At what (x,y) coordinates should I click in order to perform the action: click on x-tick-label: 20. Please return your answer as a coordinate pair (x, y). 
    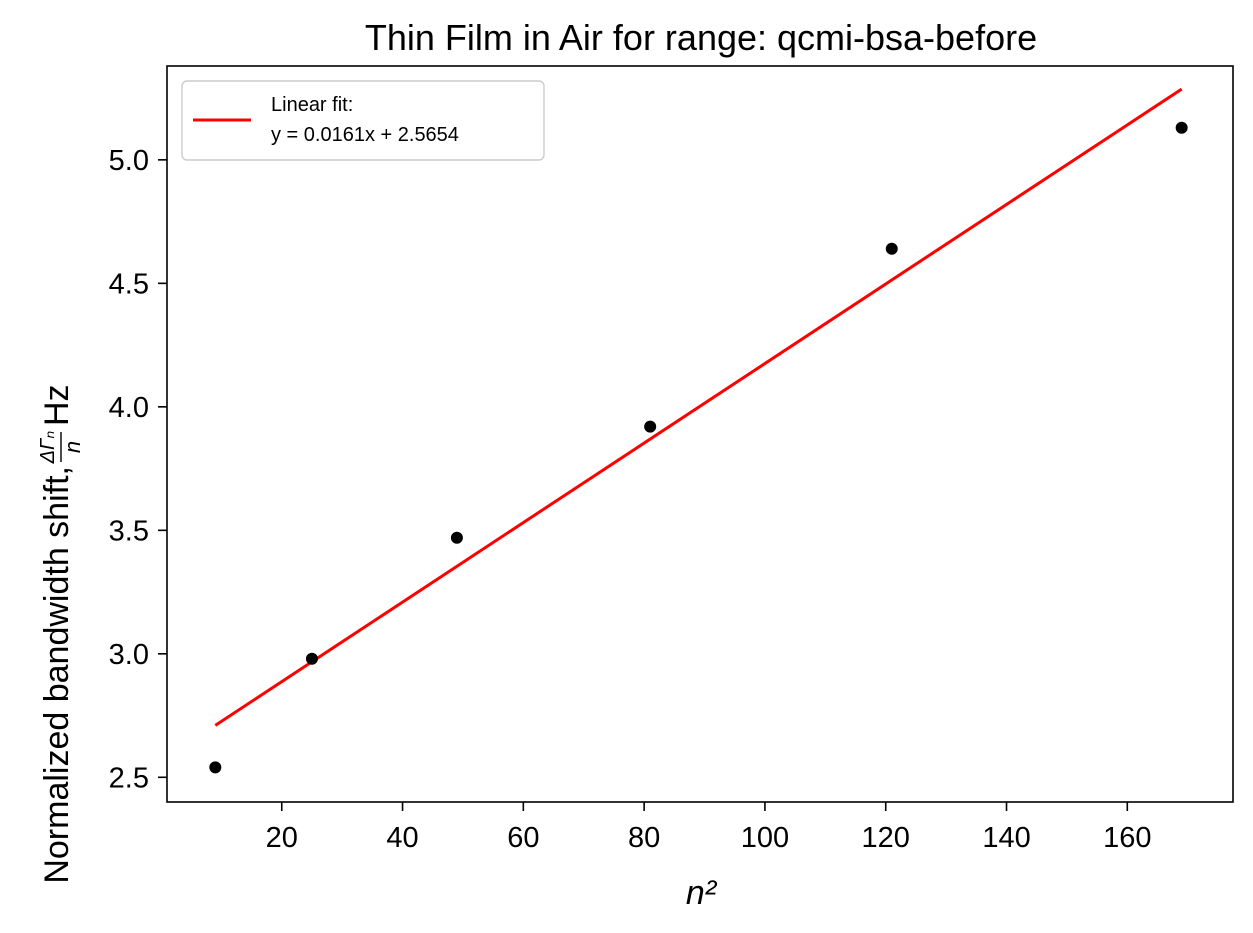
    Looking at the image, I should click on (282, 838).